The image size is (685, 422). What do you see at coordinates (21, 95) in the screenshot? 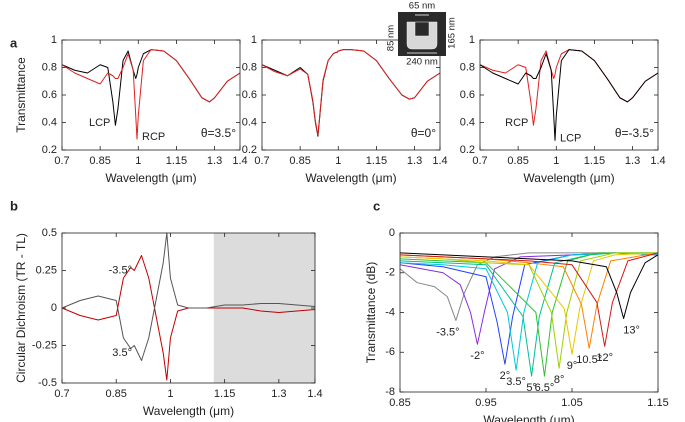
I see `y-axis-label: Transmittance` at bounding box center [21, 95].